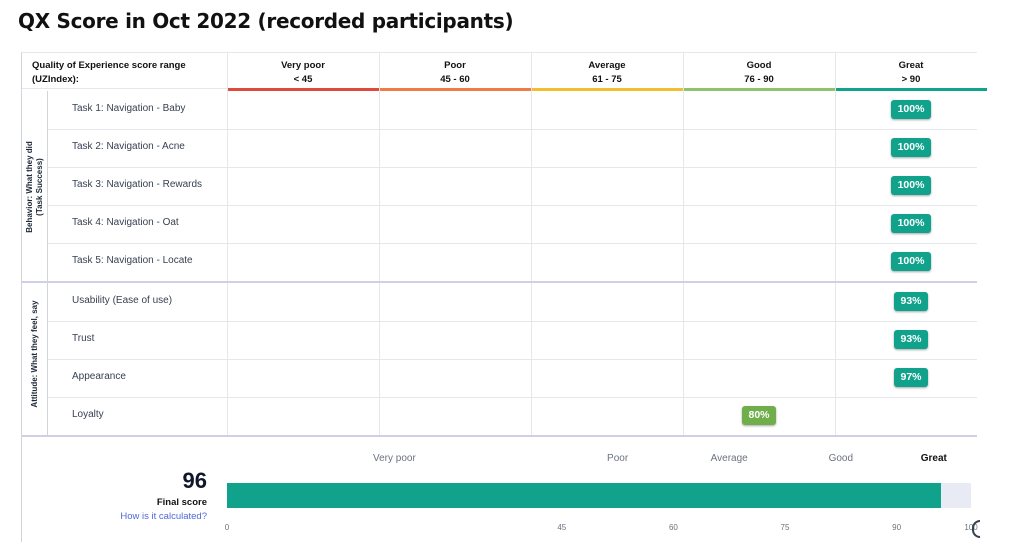 This screenshot has width=1024, height=546. I want to click on final-score-tick: 0, so click(227, 527).